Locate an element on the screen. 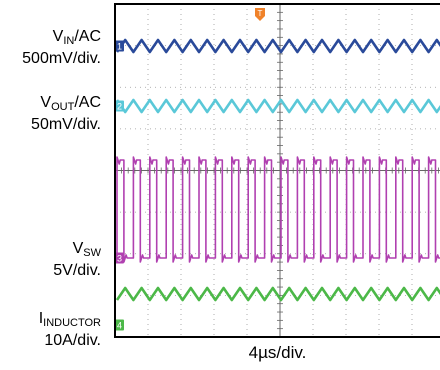  channel-2-label: VOUT/AC 50mV/div. is located at coordinates (66, 114).